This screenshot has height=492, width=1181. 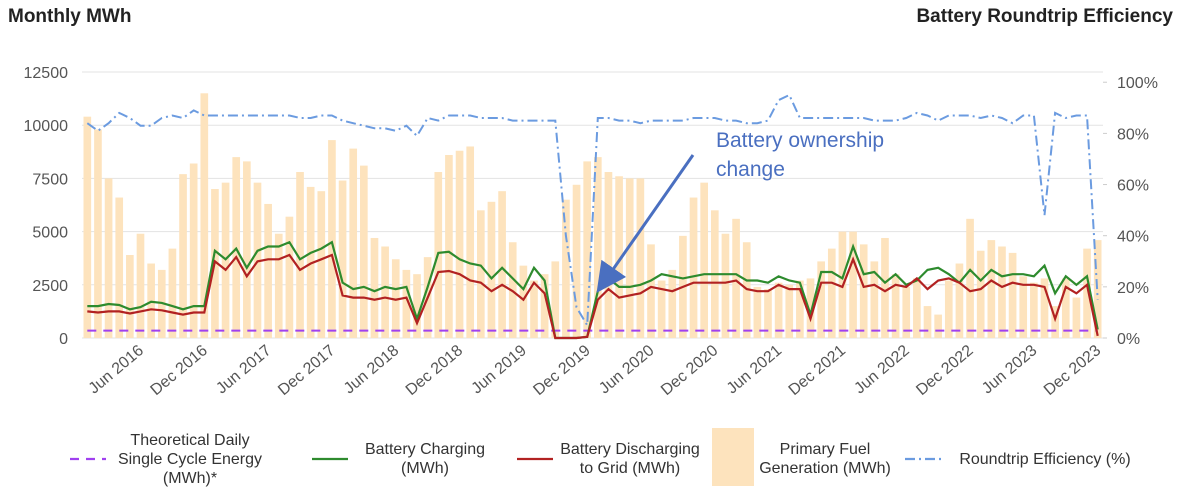 I want to click on legend-symbol, so click(x=733, y=457).